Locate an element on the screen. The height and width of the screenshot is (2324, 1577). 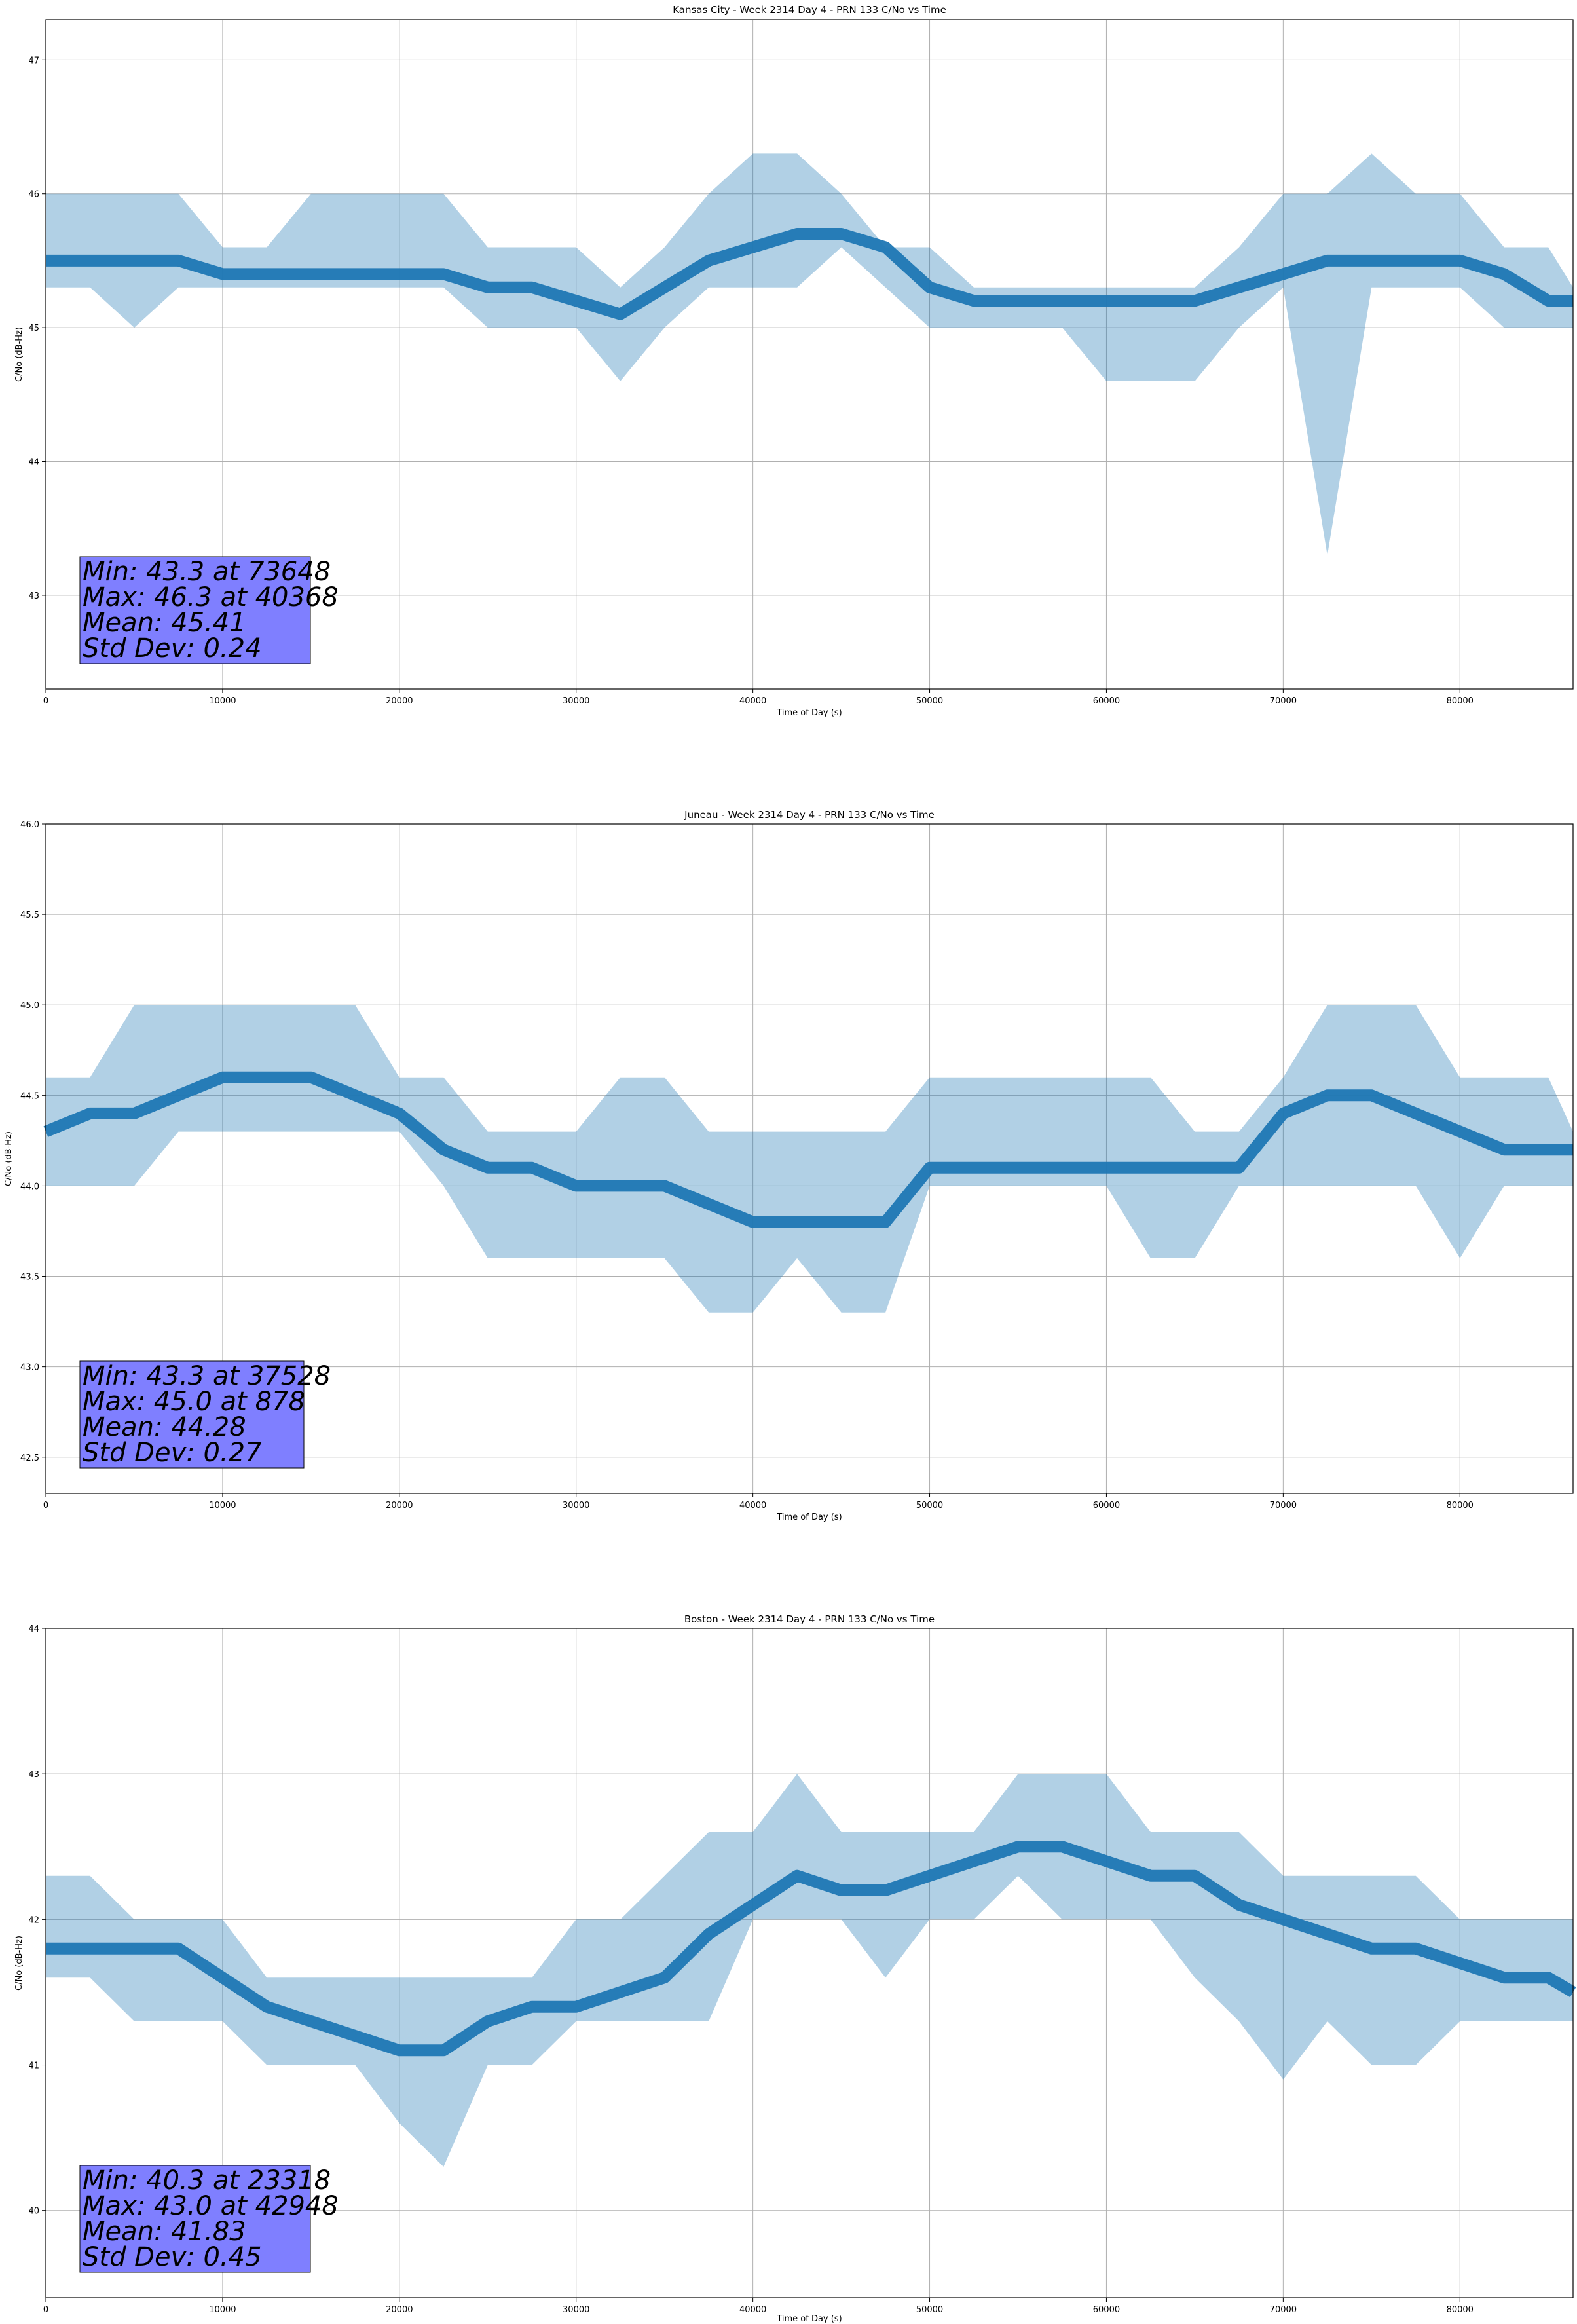
stats-std-dev: Std Dev: 0.45 is located at coordinates (172, 2257).